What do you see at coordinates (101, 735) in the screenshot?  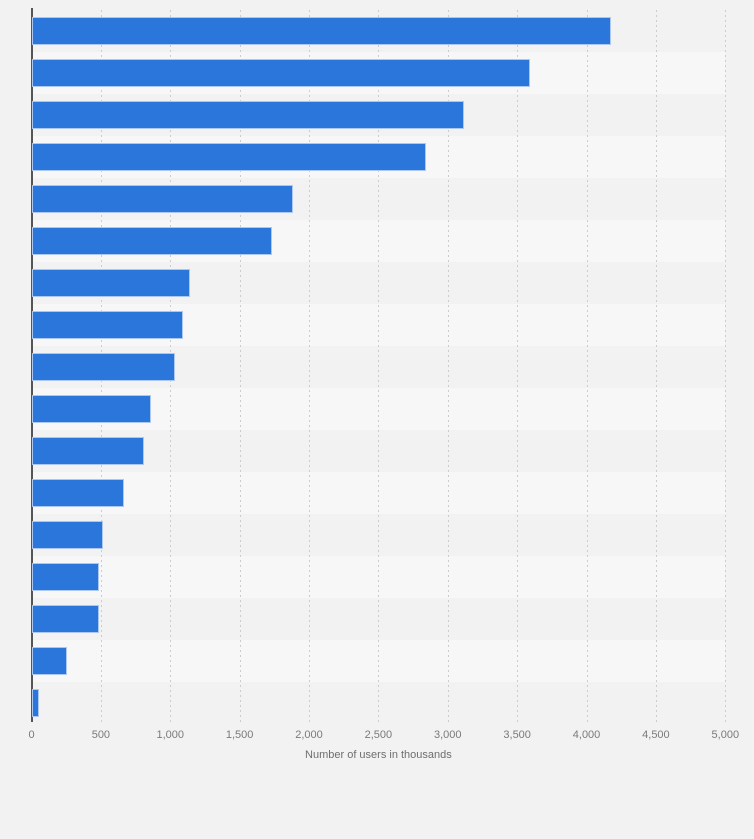 I see `x-axis-tick-label: 500` at bounding box center [101, 735].